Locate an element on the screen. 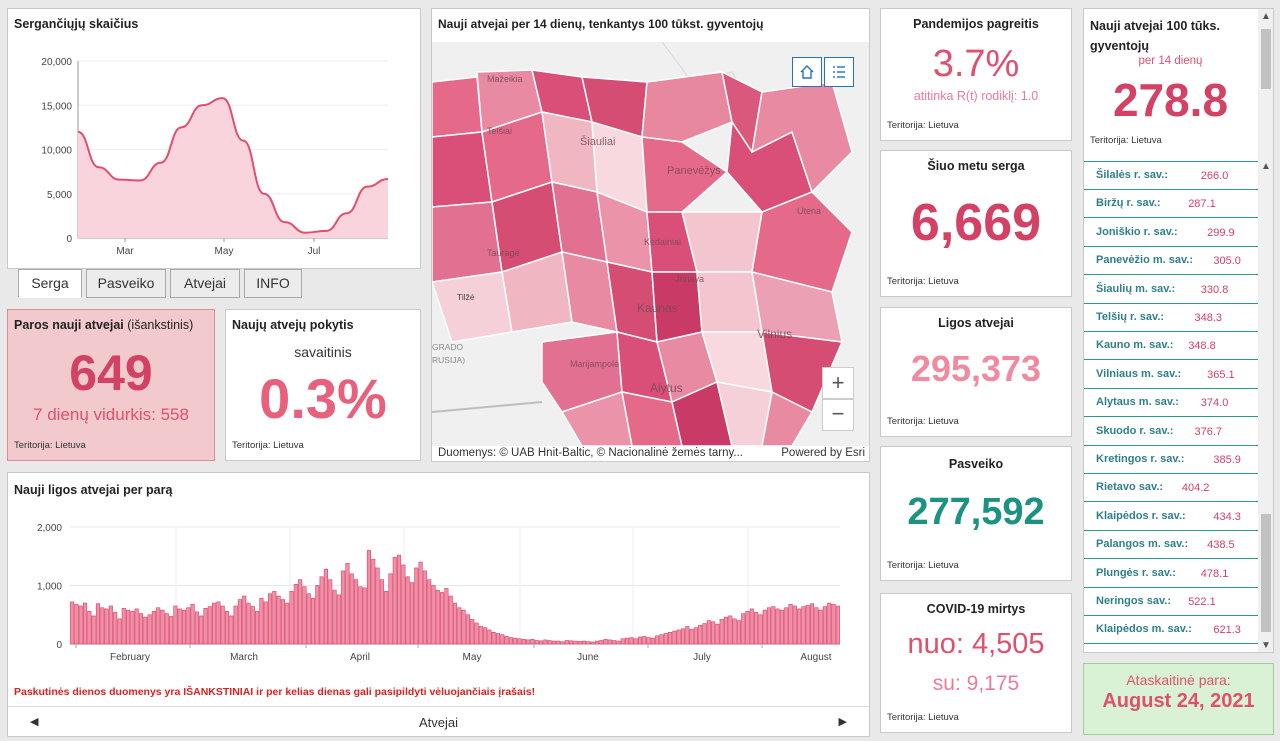 Image resolution: width=1280 pixels, height=741 pixels. map-home-button is located at coordinates (807, 72).